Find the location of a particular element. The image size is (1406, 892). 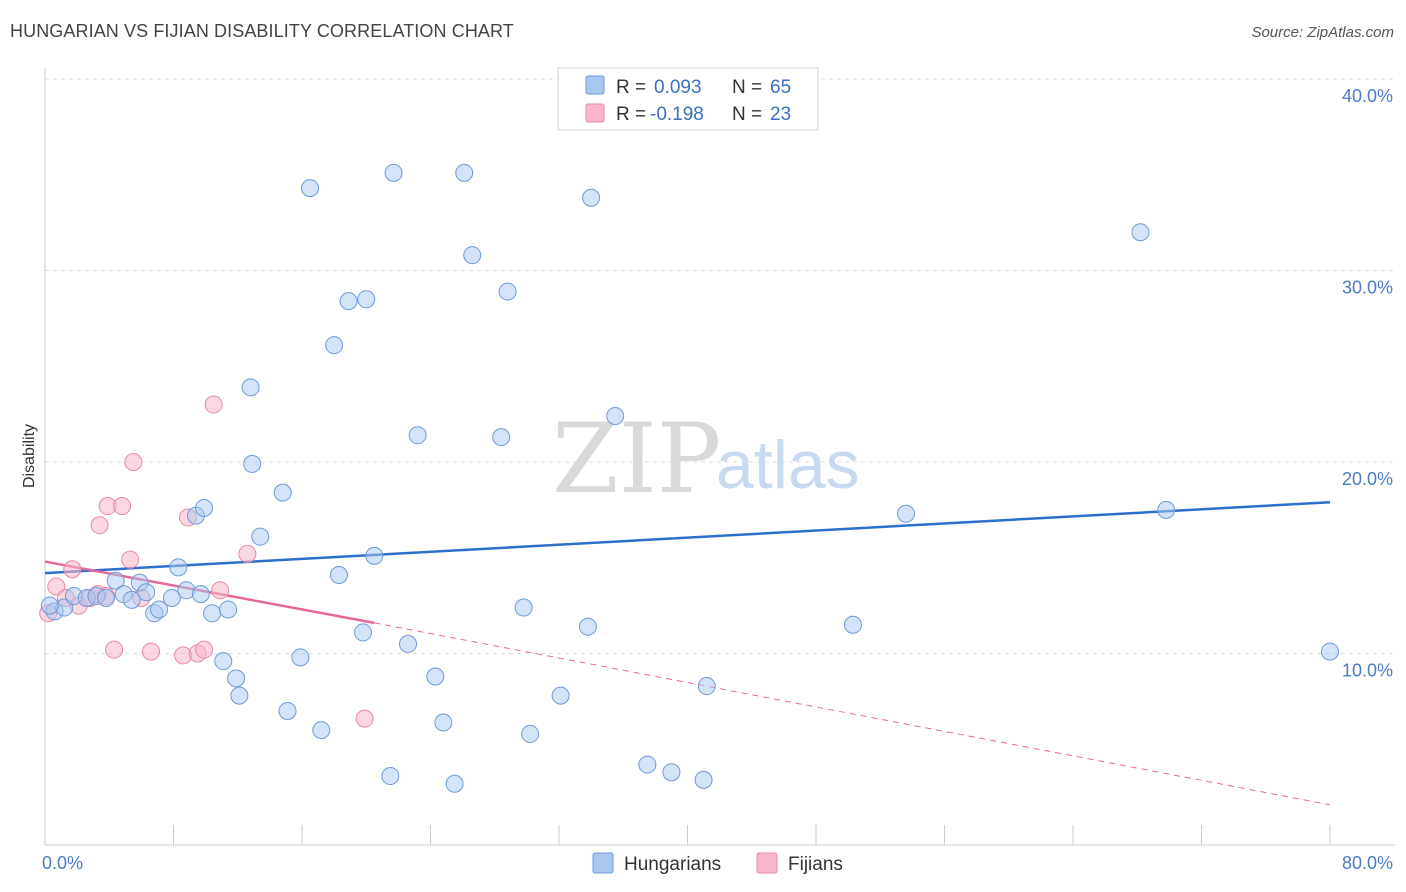

series-legend: Hungarians Fijians is located at coordinates (717, 863).